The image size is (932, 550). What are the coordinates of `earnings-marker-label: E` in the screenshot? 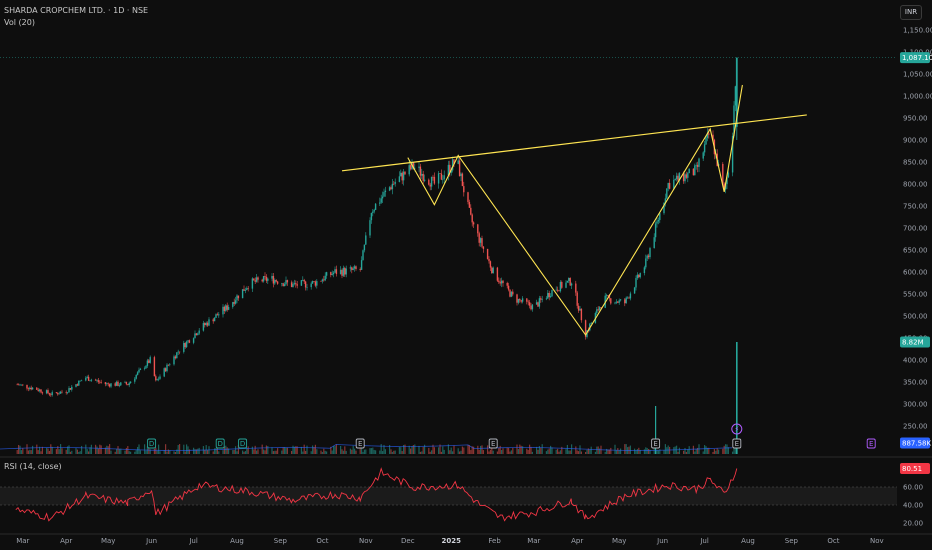 It's located at (871, 444).